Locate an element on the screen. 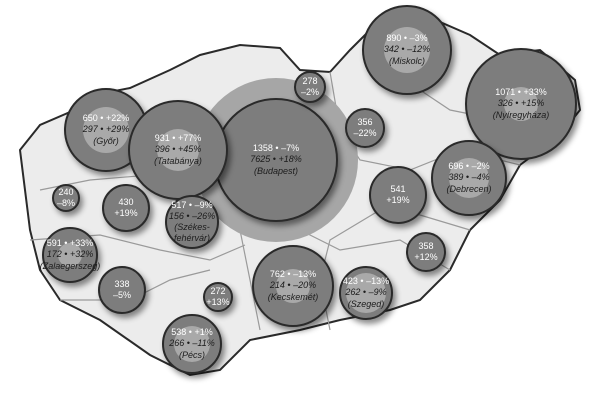 The width and height of the screenshot is (600, 402). bubble-value-2: –5% is located at coordinates (121, 295).